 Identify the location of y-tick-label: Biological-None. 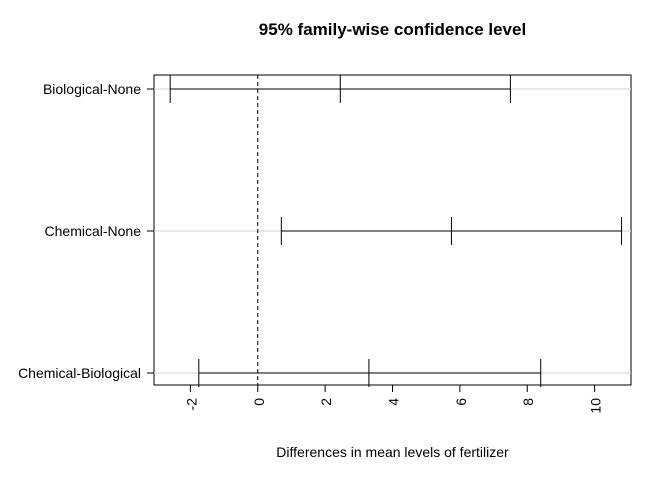
(92, 89).